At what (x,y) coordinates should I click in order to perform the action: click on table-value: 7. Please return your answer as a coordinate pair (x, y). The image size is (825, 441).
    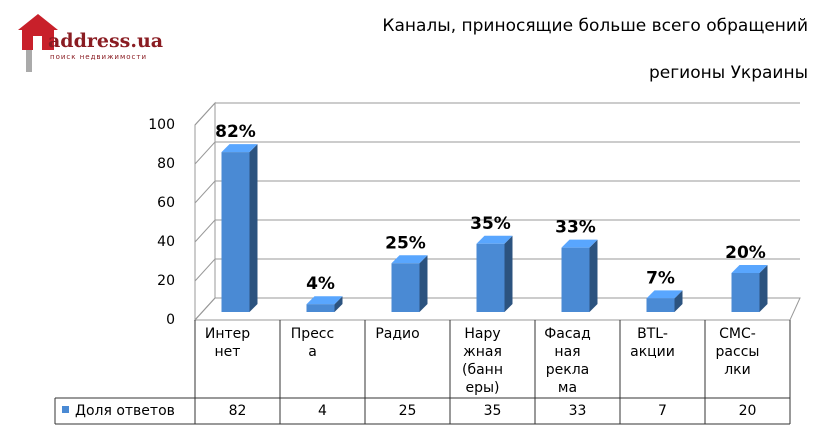
    Looking at the image, I should click on (662, 411).